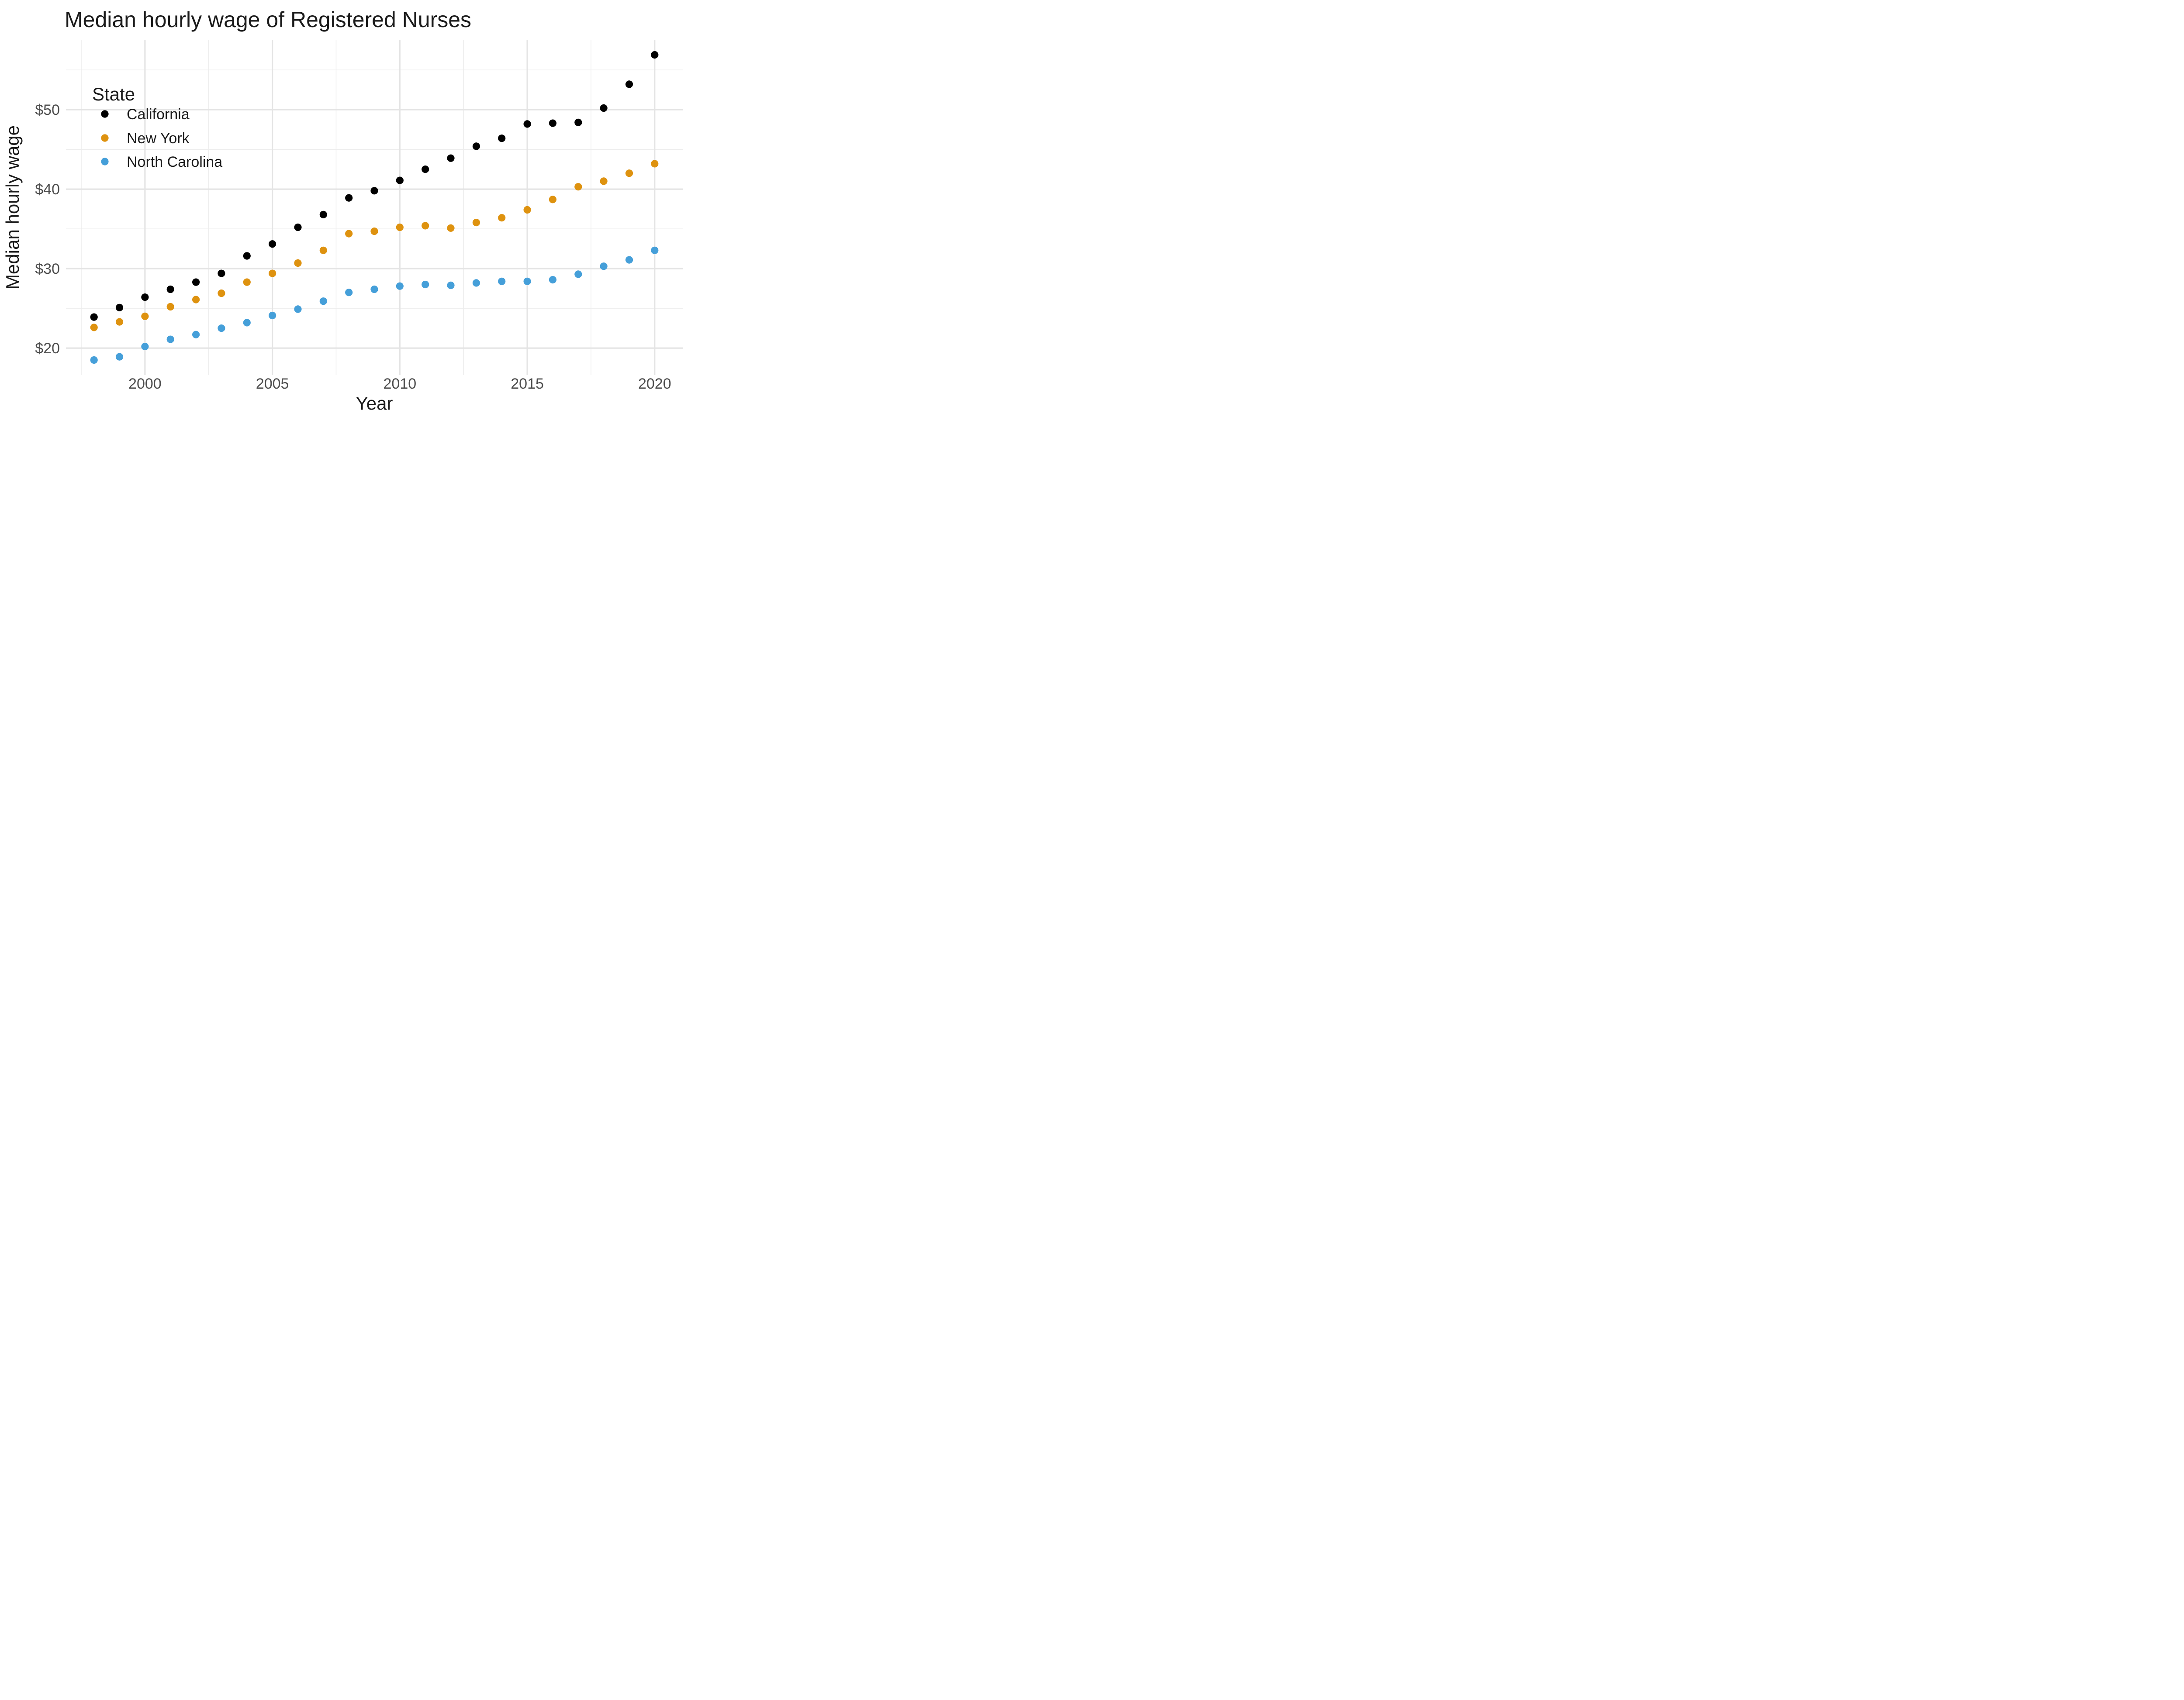 The height and width of the screenshot is (1700, 2184). I want to click on point-north-carolina-2013, so click(476, 283).